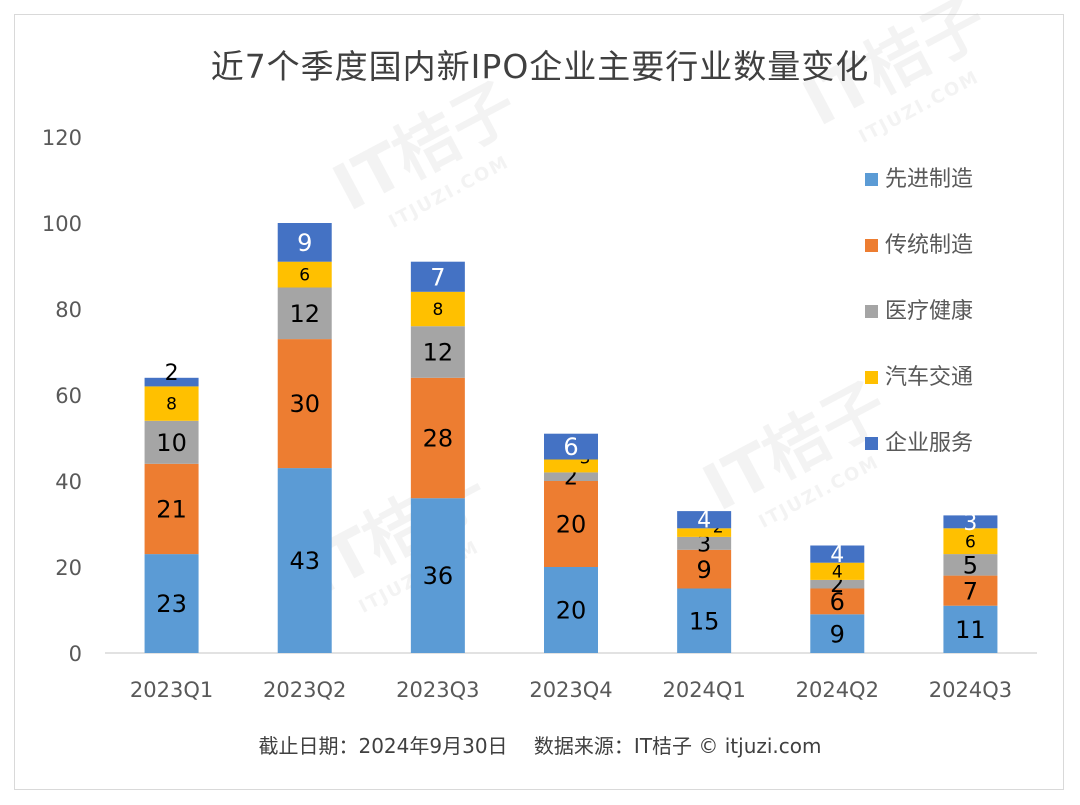  I want to click on data-label: 15, so click(704, 621).